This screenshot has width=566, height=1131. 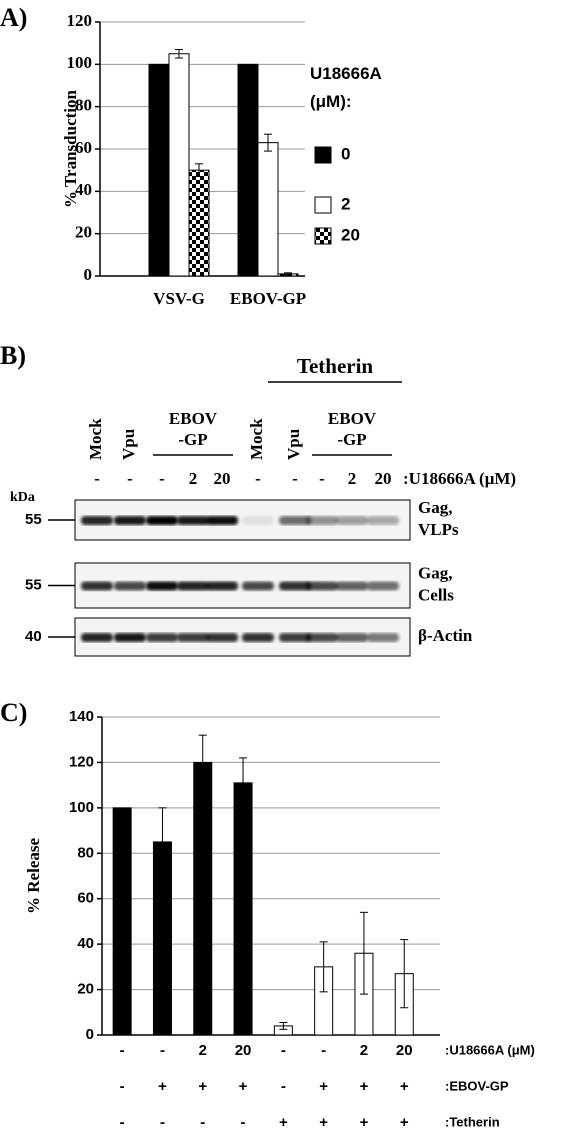 What do you see at coordinates (13, 355) in the screenshot?
I see `panel-label: B)` at bounding box center [13, 355].